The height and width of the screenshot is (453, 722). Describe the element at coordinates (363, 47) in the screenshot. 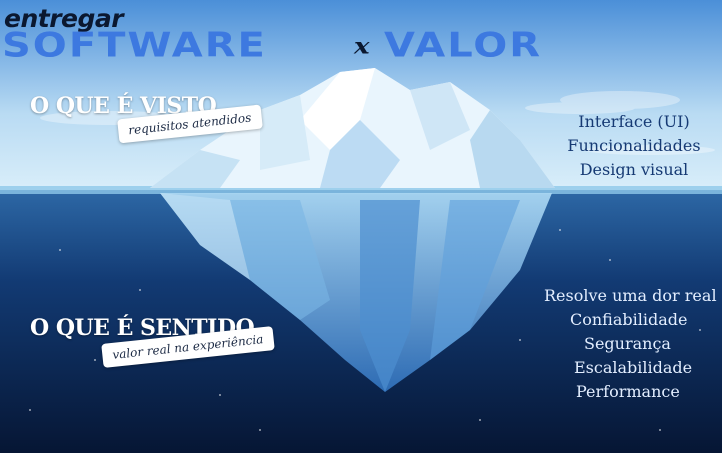

I see `headline-separator: x` at that location.